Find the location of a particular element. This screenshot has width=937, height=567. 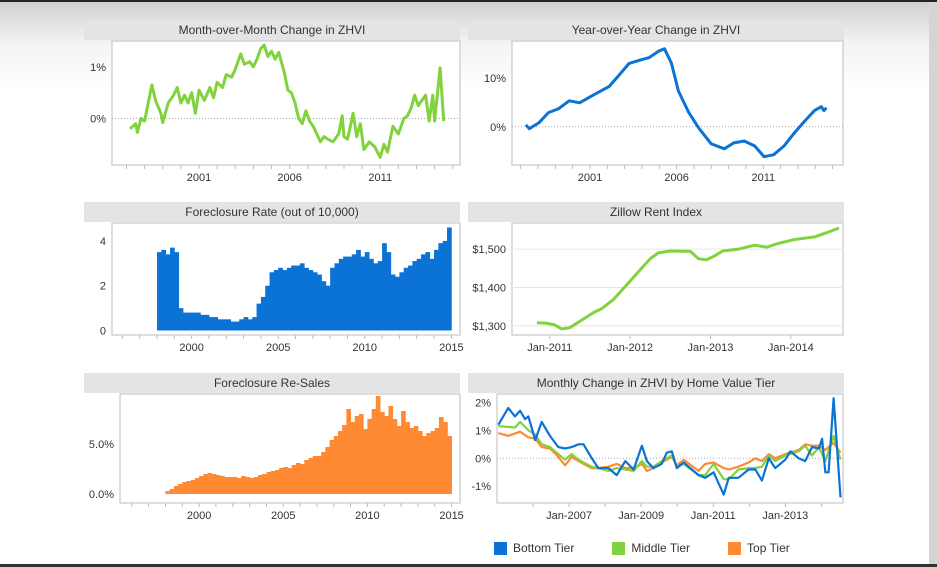

legend-label: Top Tier is located at coordinates (768, 548).